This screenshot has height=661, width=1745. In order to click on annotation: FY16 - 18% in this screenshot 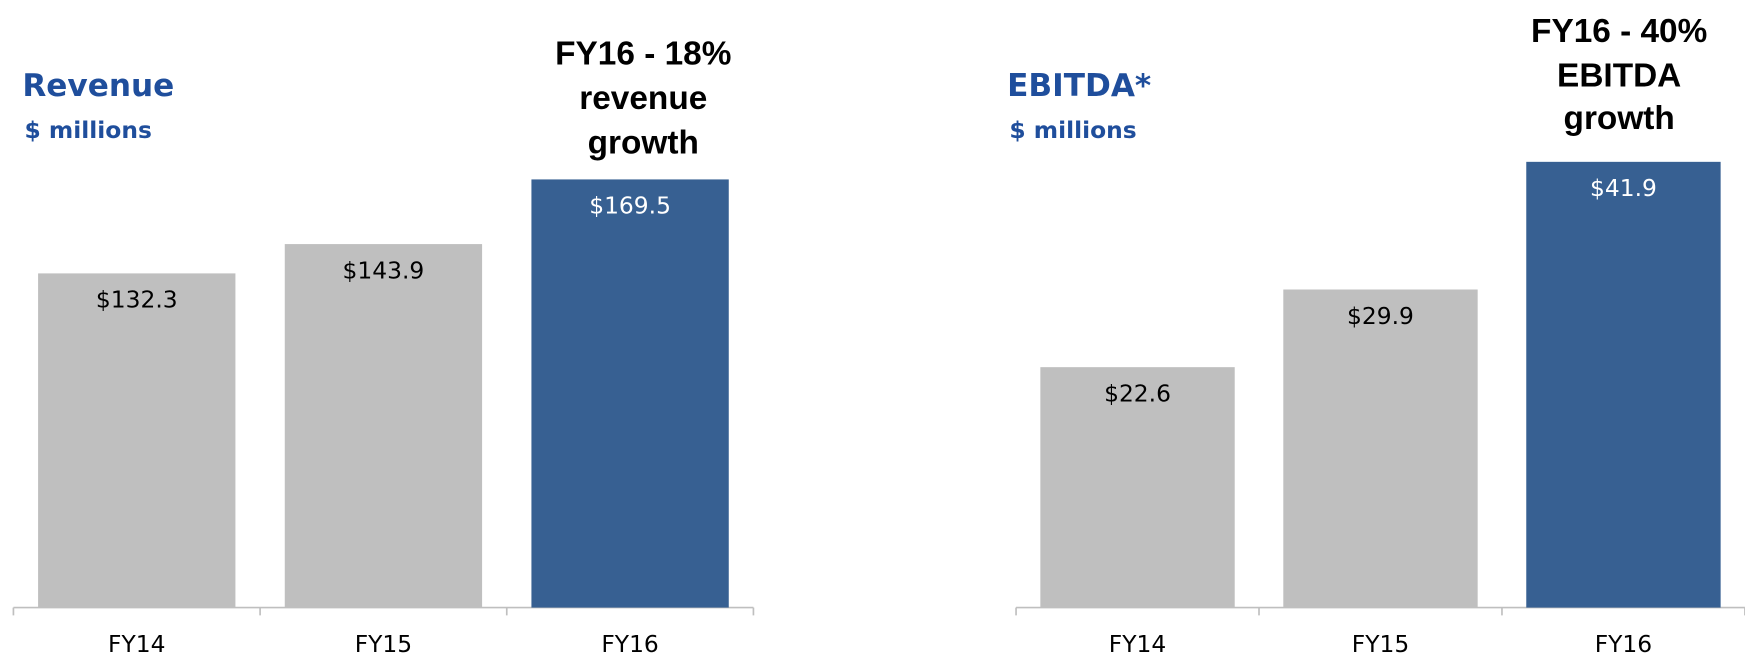, I will do `click(643, 53)`.